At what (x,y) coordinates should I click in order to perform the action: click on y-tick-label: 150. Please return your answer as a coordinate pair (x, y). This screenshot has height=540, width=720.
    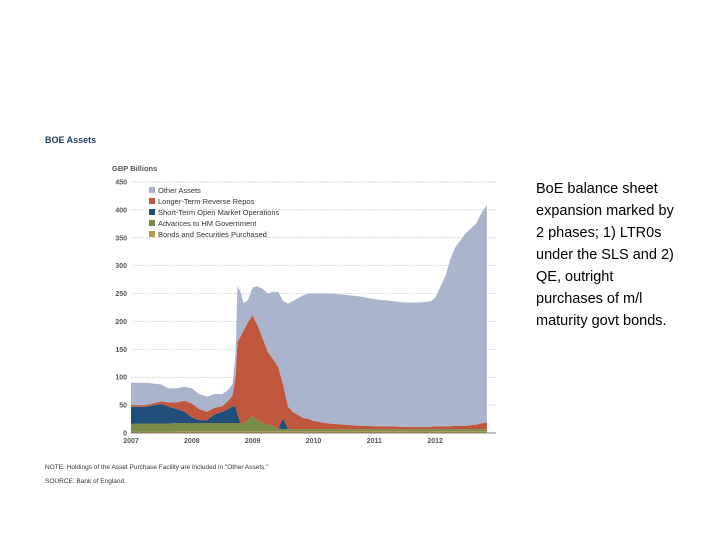
    Looking at the image, I should click on (121, 350).